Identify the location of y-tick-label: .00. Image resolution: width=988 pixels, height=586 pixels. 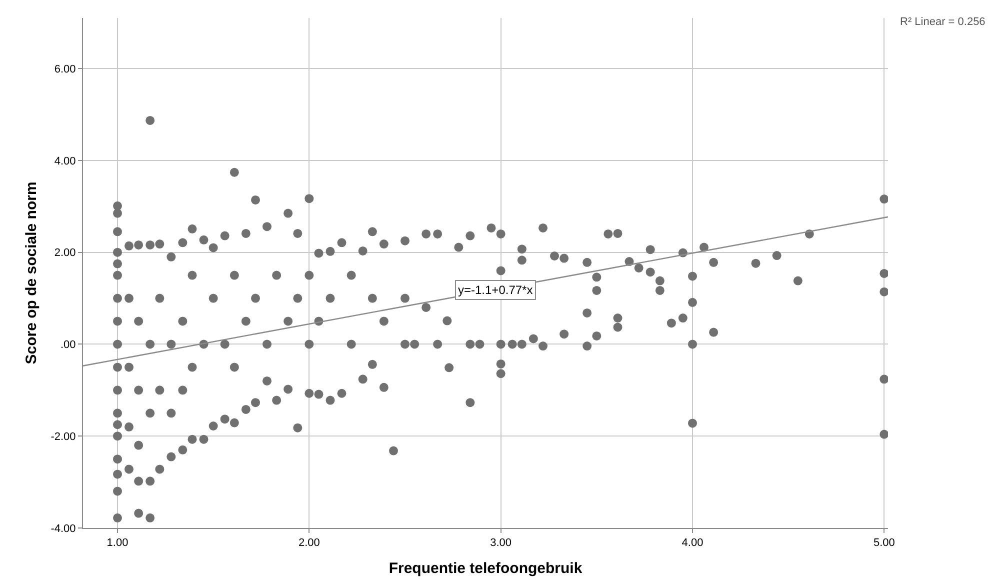
(68, 345).